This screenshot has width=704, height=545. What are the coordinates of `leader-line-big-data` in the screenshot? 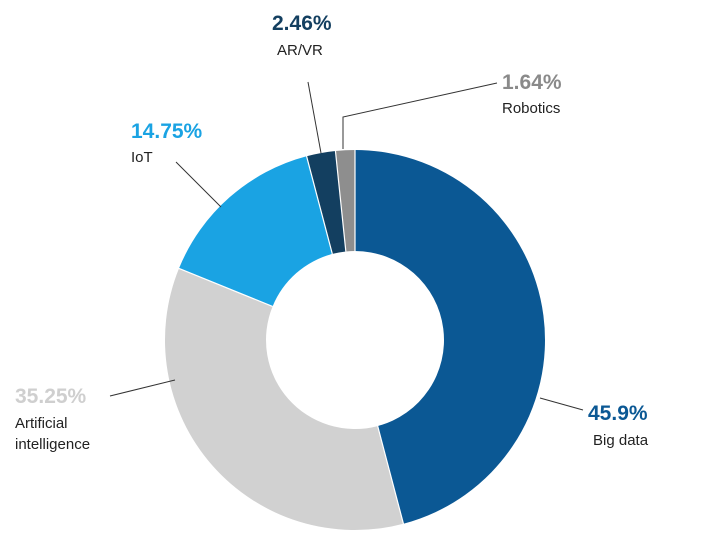 It's located at (561, 404).